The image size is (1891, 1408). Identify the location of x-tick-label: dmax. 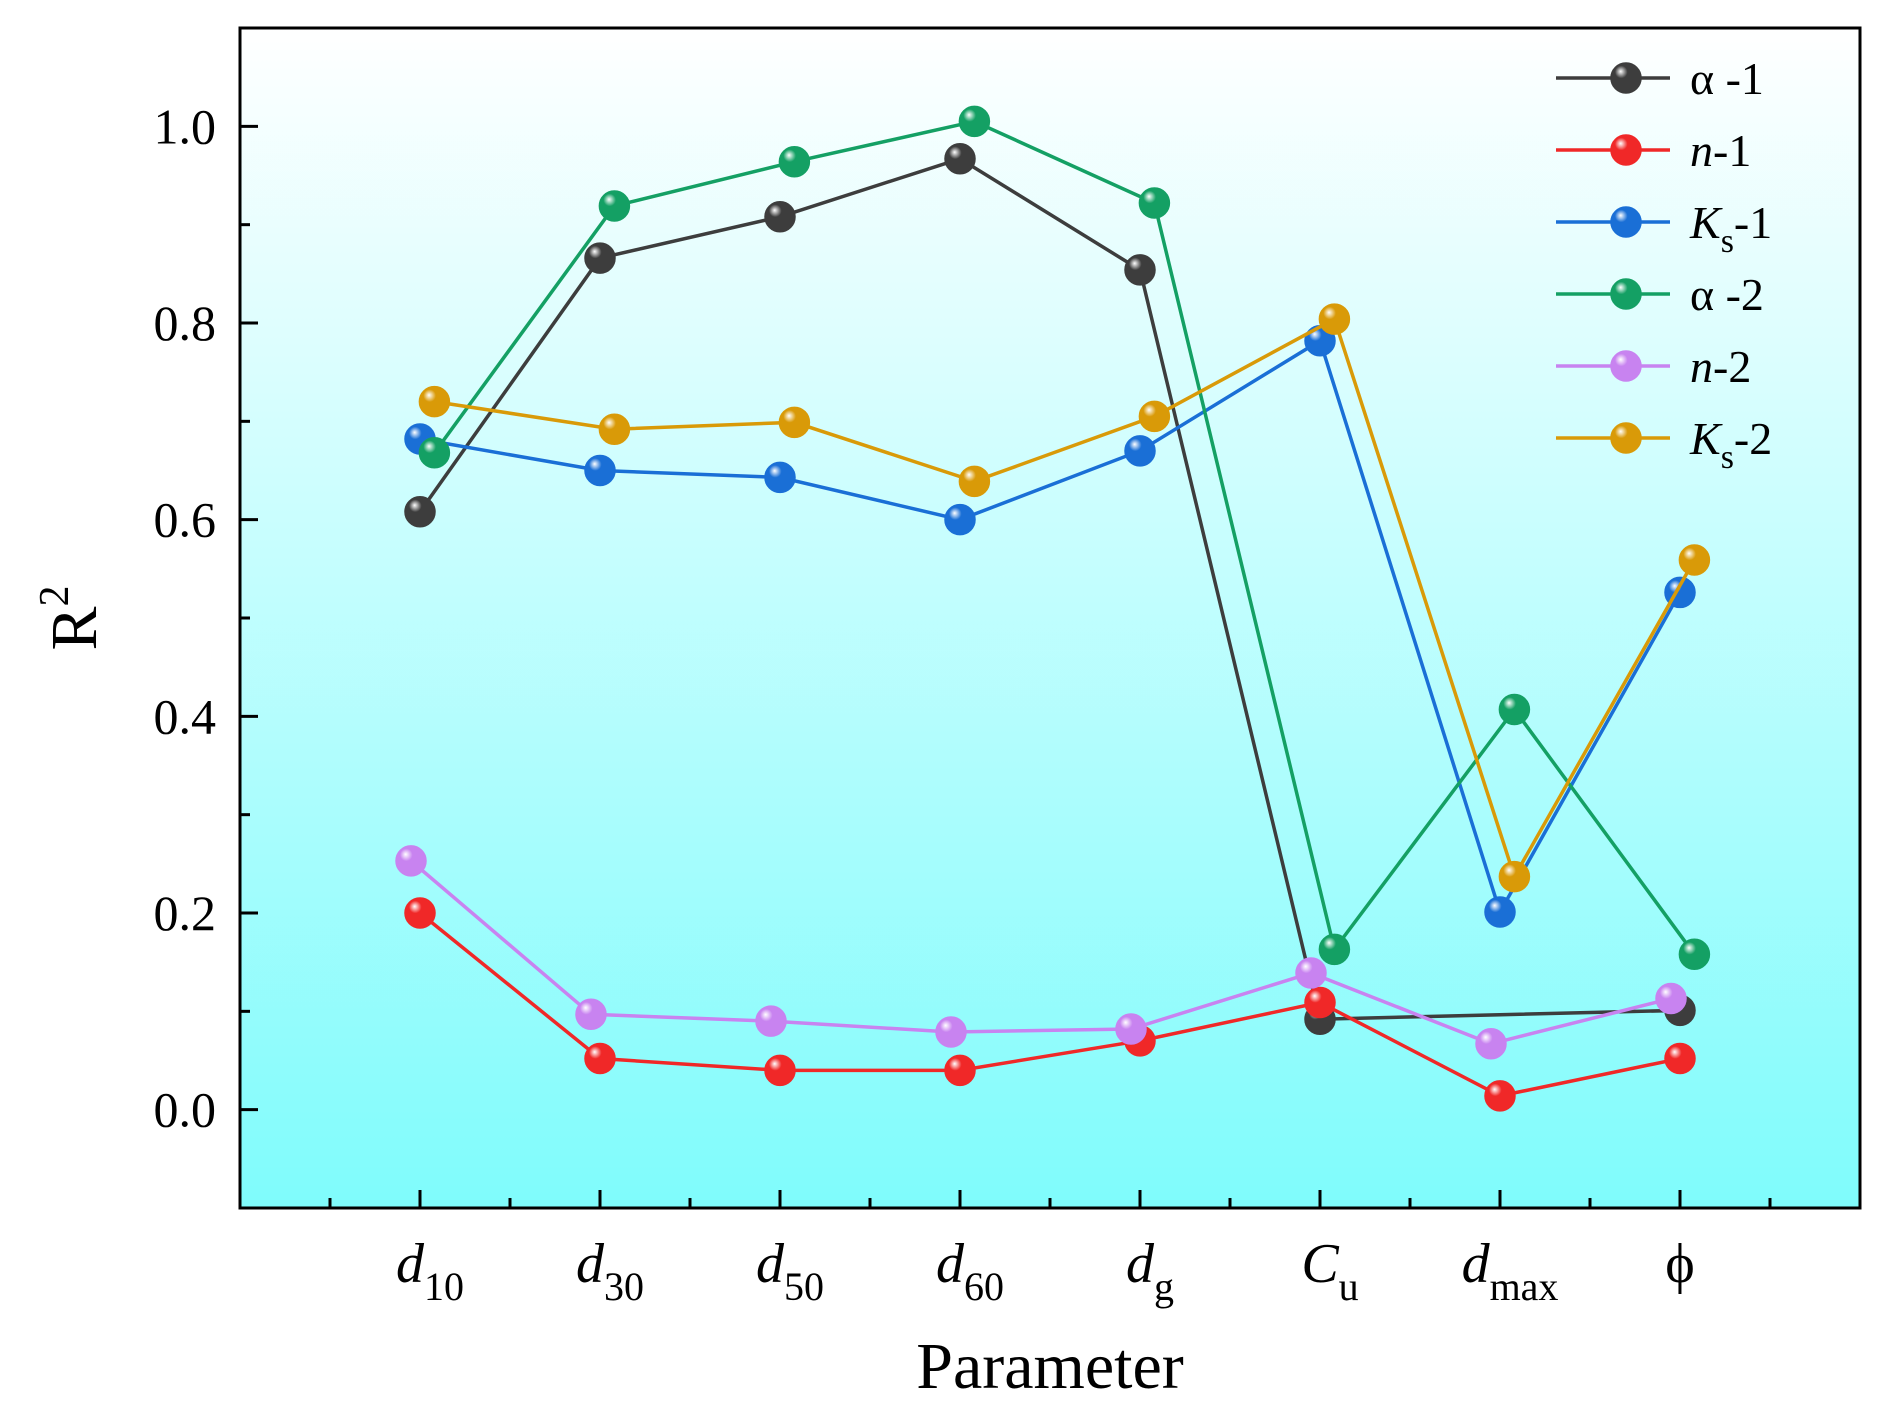
(1510, 1271).